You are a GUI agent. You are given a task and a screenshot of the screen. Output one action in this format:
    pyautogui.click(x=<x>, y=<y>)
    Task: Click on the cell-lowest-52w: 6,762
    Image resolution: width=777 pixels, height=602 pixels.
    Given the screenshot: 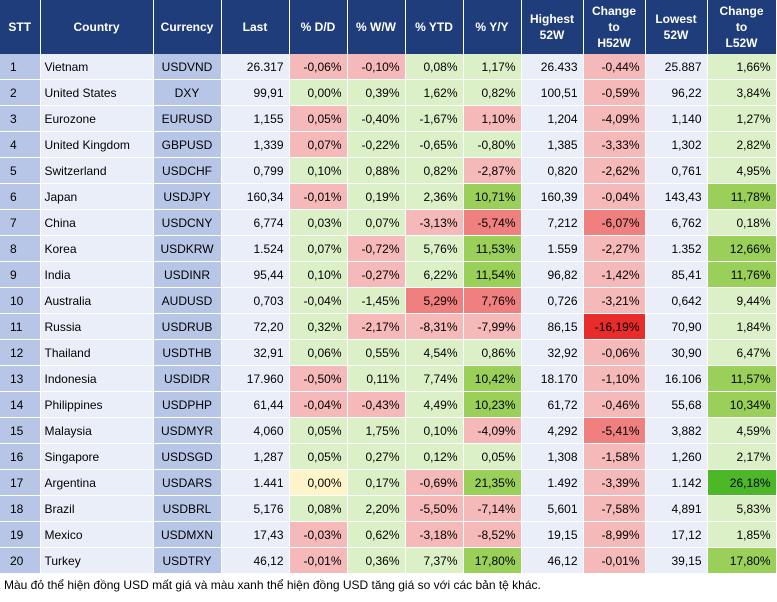 What is the action you would take?
    pyautogui.click(x=676, y=222)
    